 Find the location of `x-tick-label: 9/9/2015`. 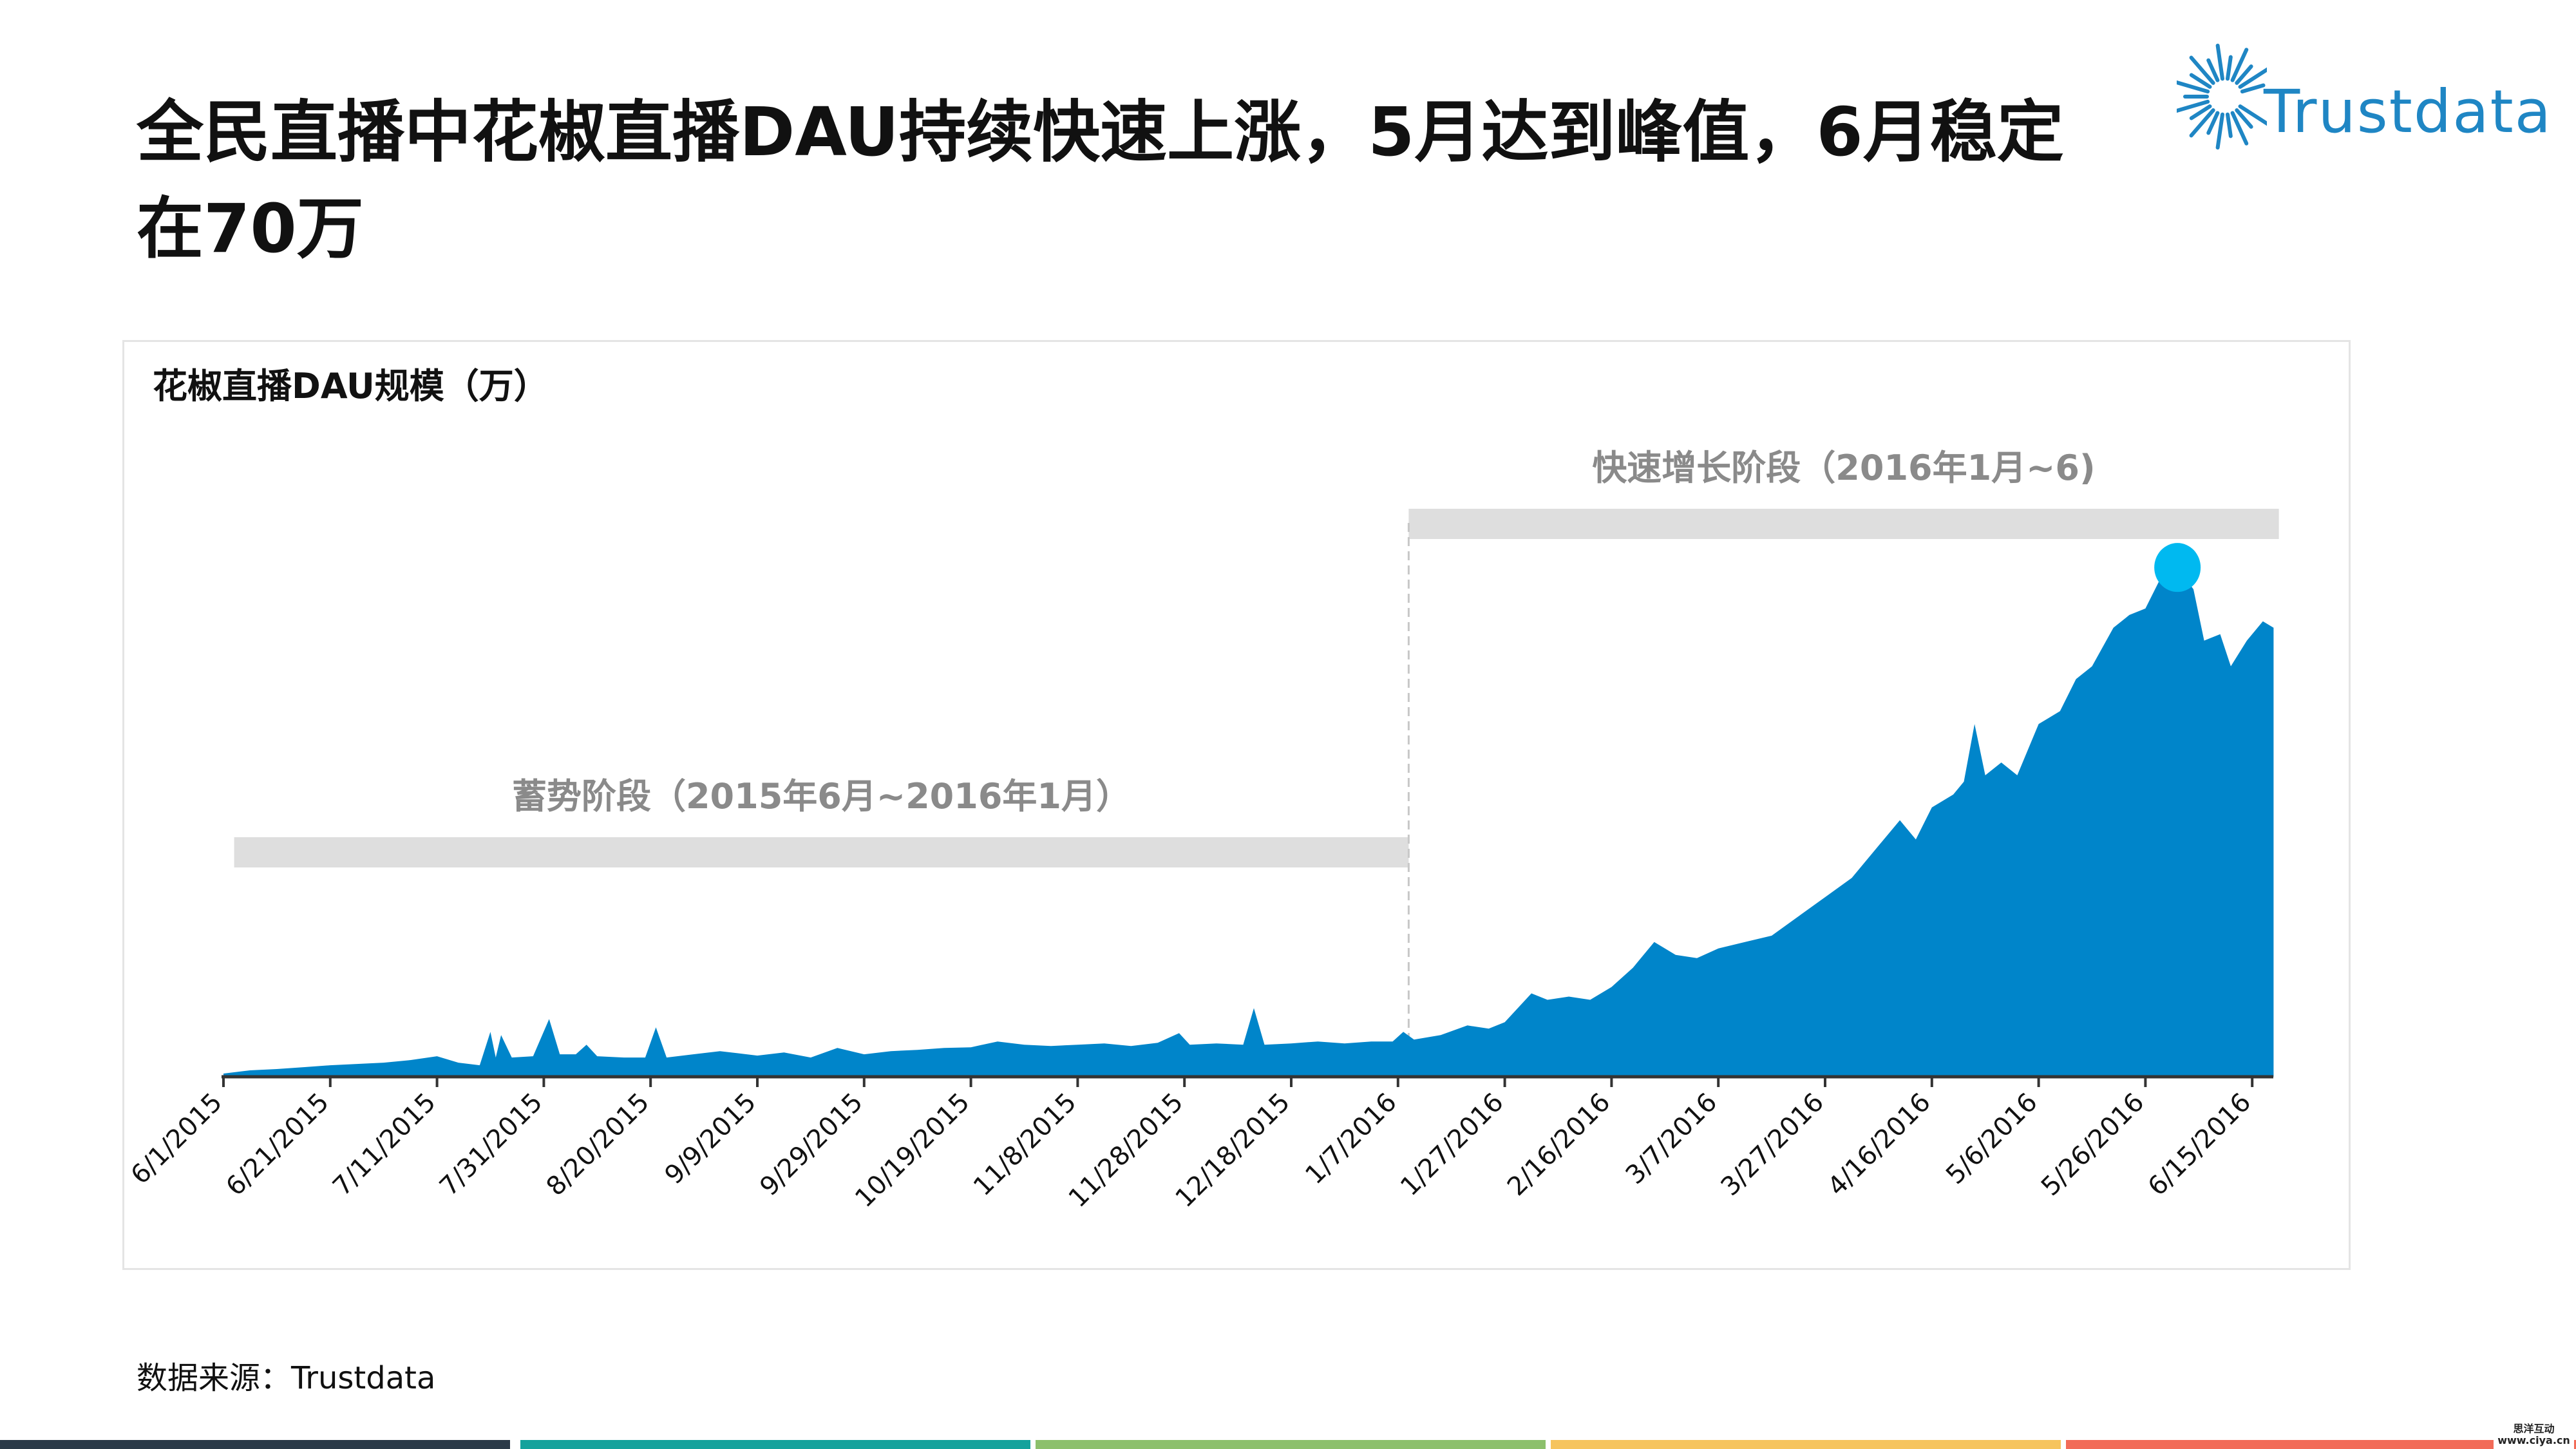

x-tick-label: 9/9/2015 is located at coordinates (711, 1139).